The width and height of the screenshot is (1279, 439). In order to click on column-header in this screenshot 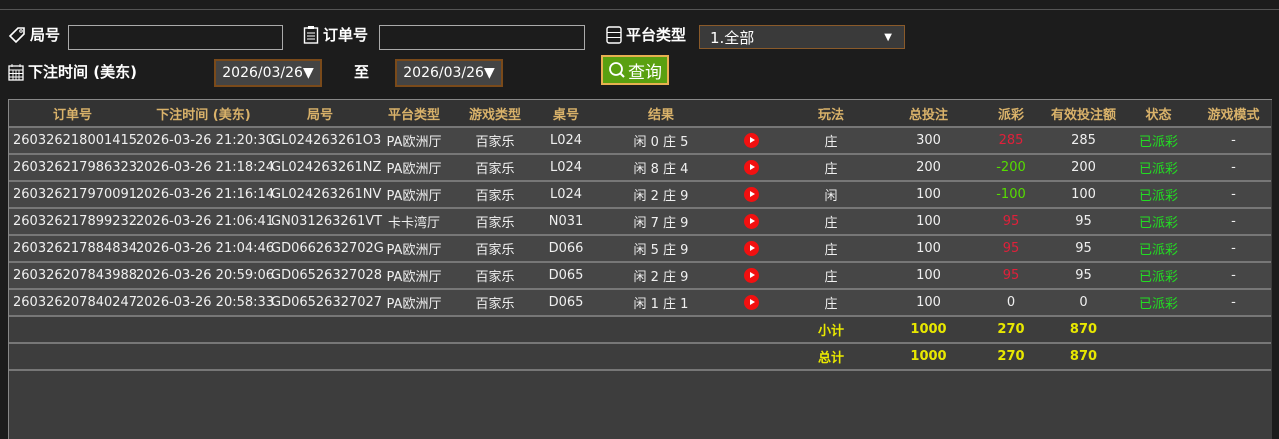, I will do `click(751, 114)`.